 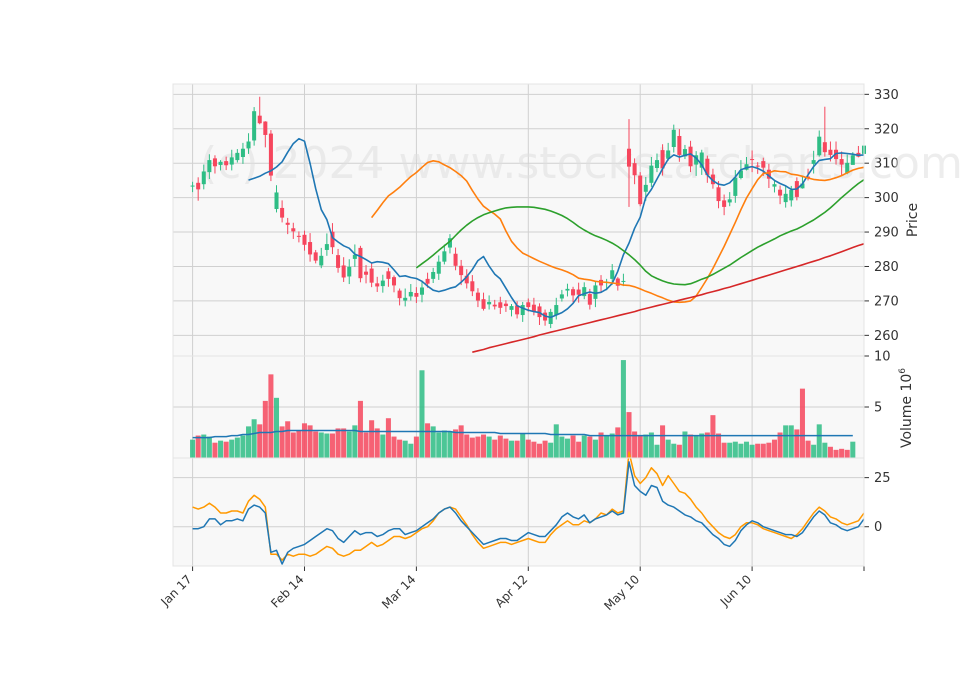 What do you see at coordinates (580, 163) in the screenshot?
I see `watermark: (c) 2024 www.stockstatcharts.com` at bounding box center [580, 163].